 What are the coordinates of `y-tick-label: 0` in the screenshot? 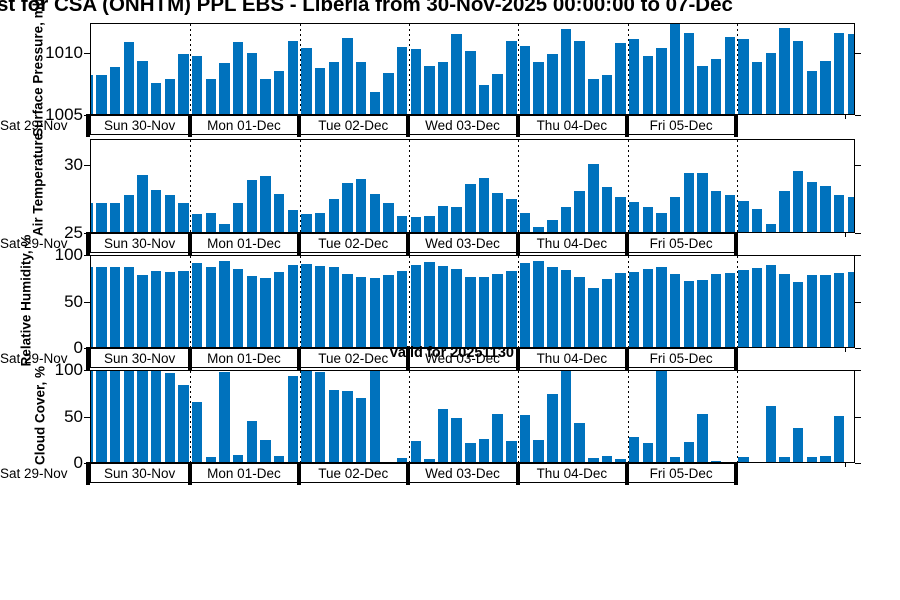 It's located at (78, 347).